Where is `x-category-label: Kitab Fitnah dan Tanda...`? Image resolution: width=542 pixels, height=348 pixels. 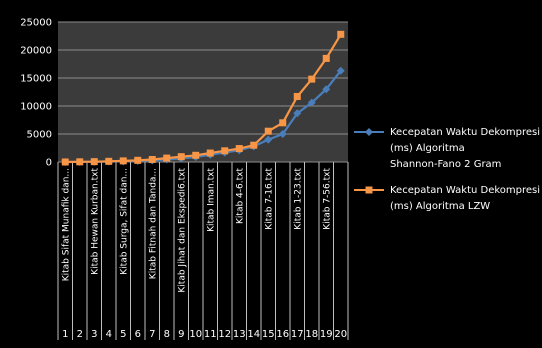 x-category-label: Kitab Fitnah dan Tanda... is located at coordinates (153, 223).